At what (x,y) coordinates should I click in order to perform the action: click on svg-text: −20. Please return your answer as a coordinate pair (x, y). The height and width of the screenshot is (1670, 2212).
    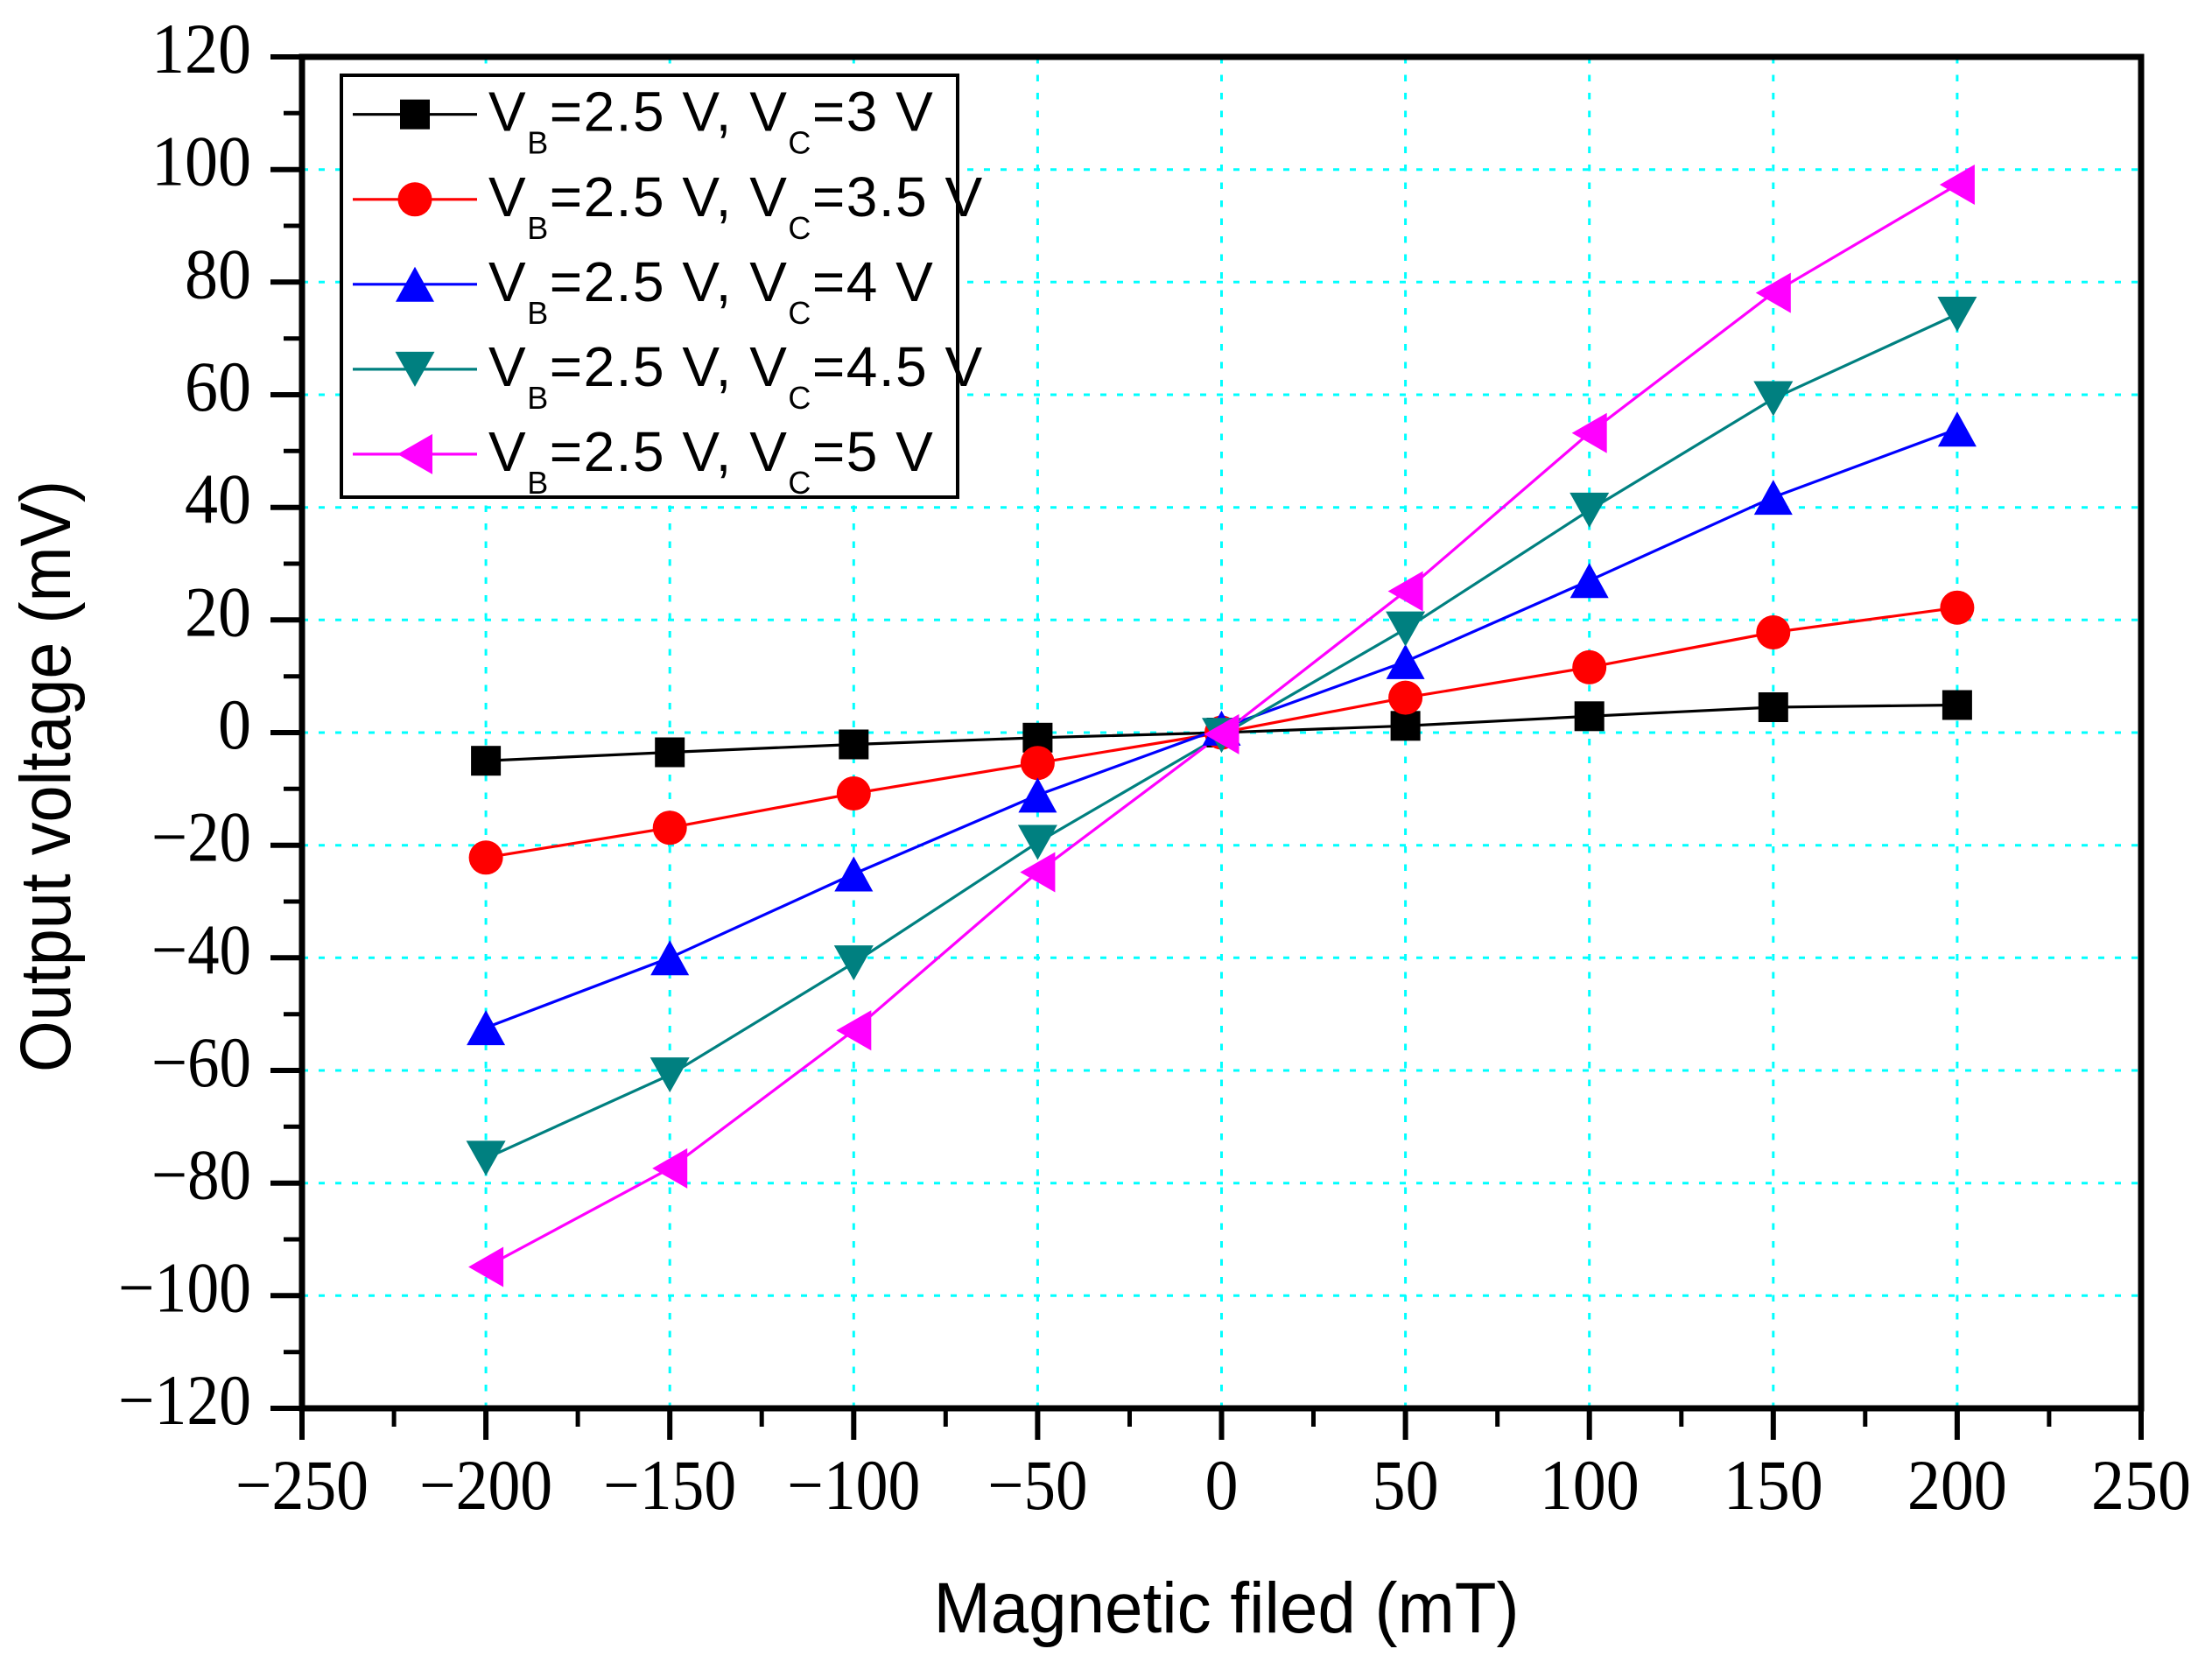
    Looking at the image, I should click on (201, 837).